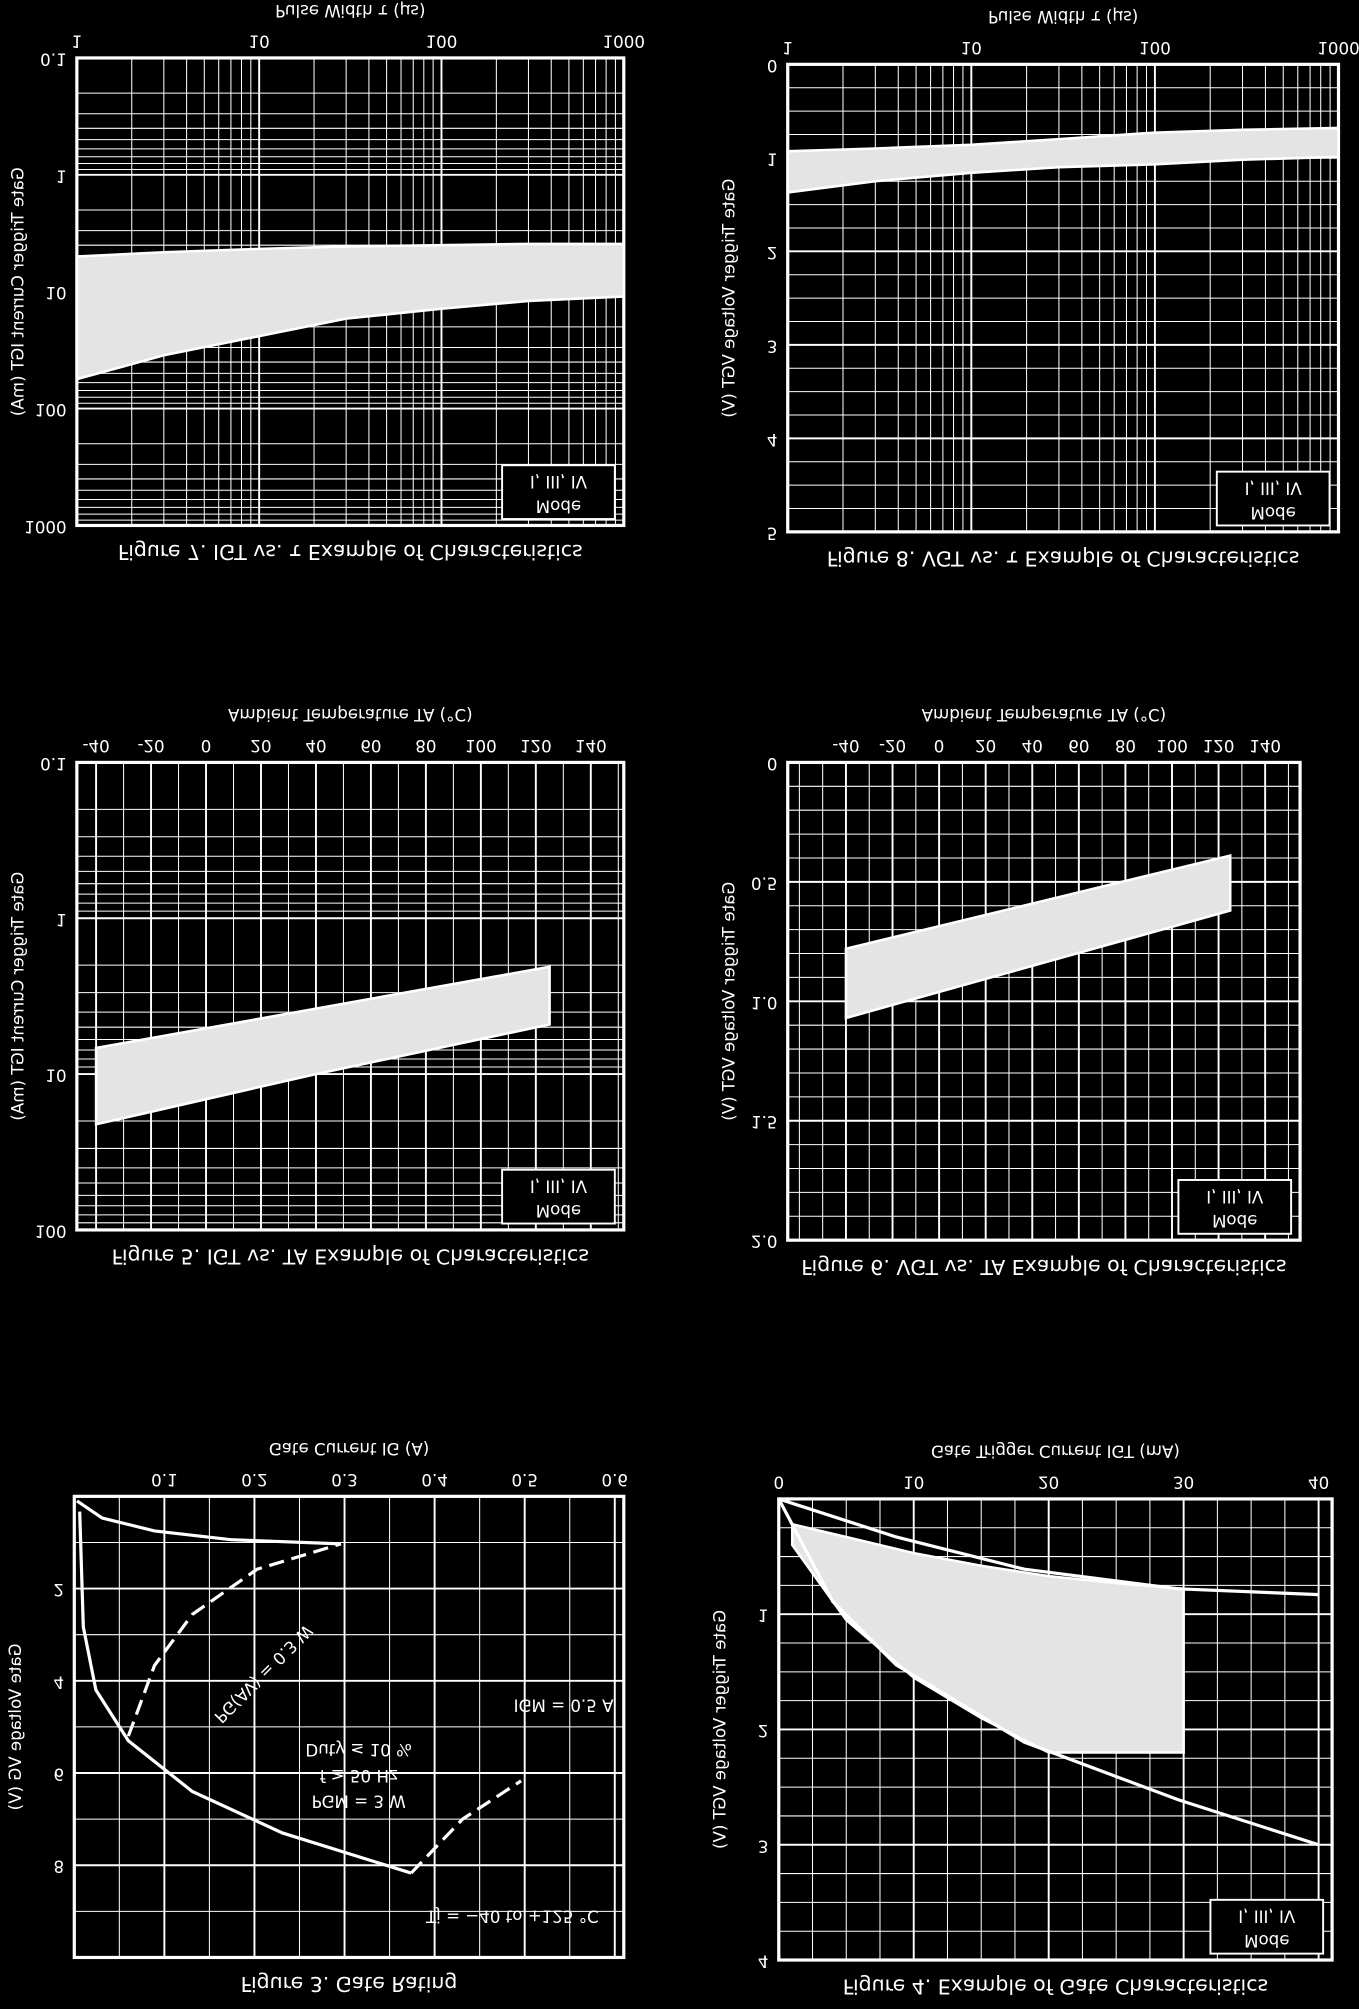  Describe the element at coordinates (344, 1479) in the screenshot. I see `x-tick-label: 0.3` at that location.